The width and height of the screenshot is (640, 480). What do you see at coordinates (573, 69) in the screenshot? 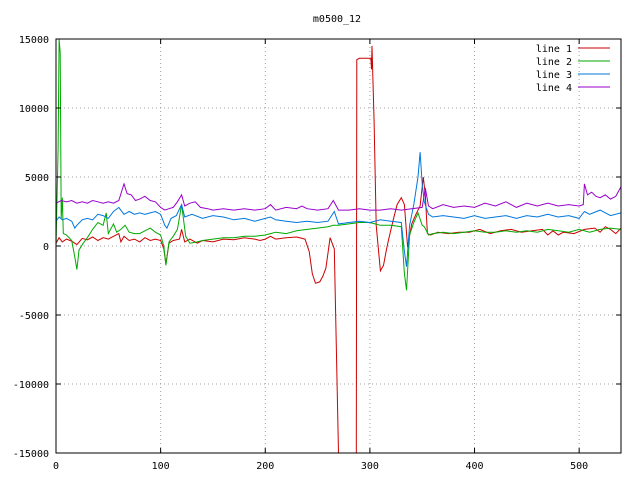
I see `legend: line 1 line 2 line 3 line 4` at bounding box center [573, 69].